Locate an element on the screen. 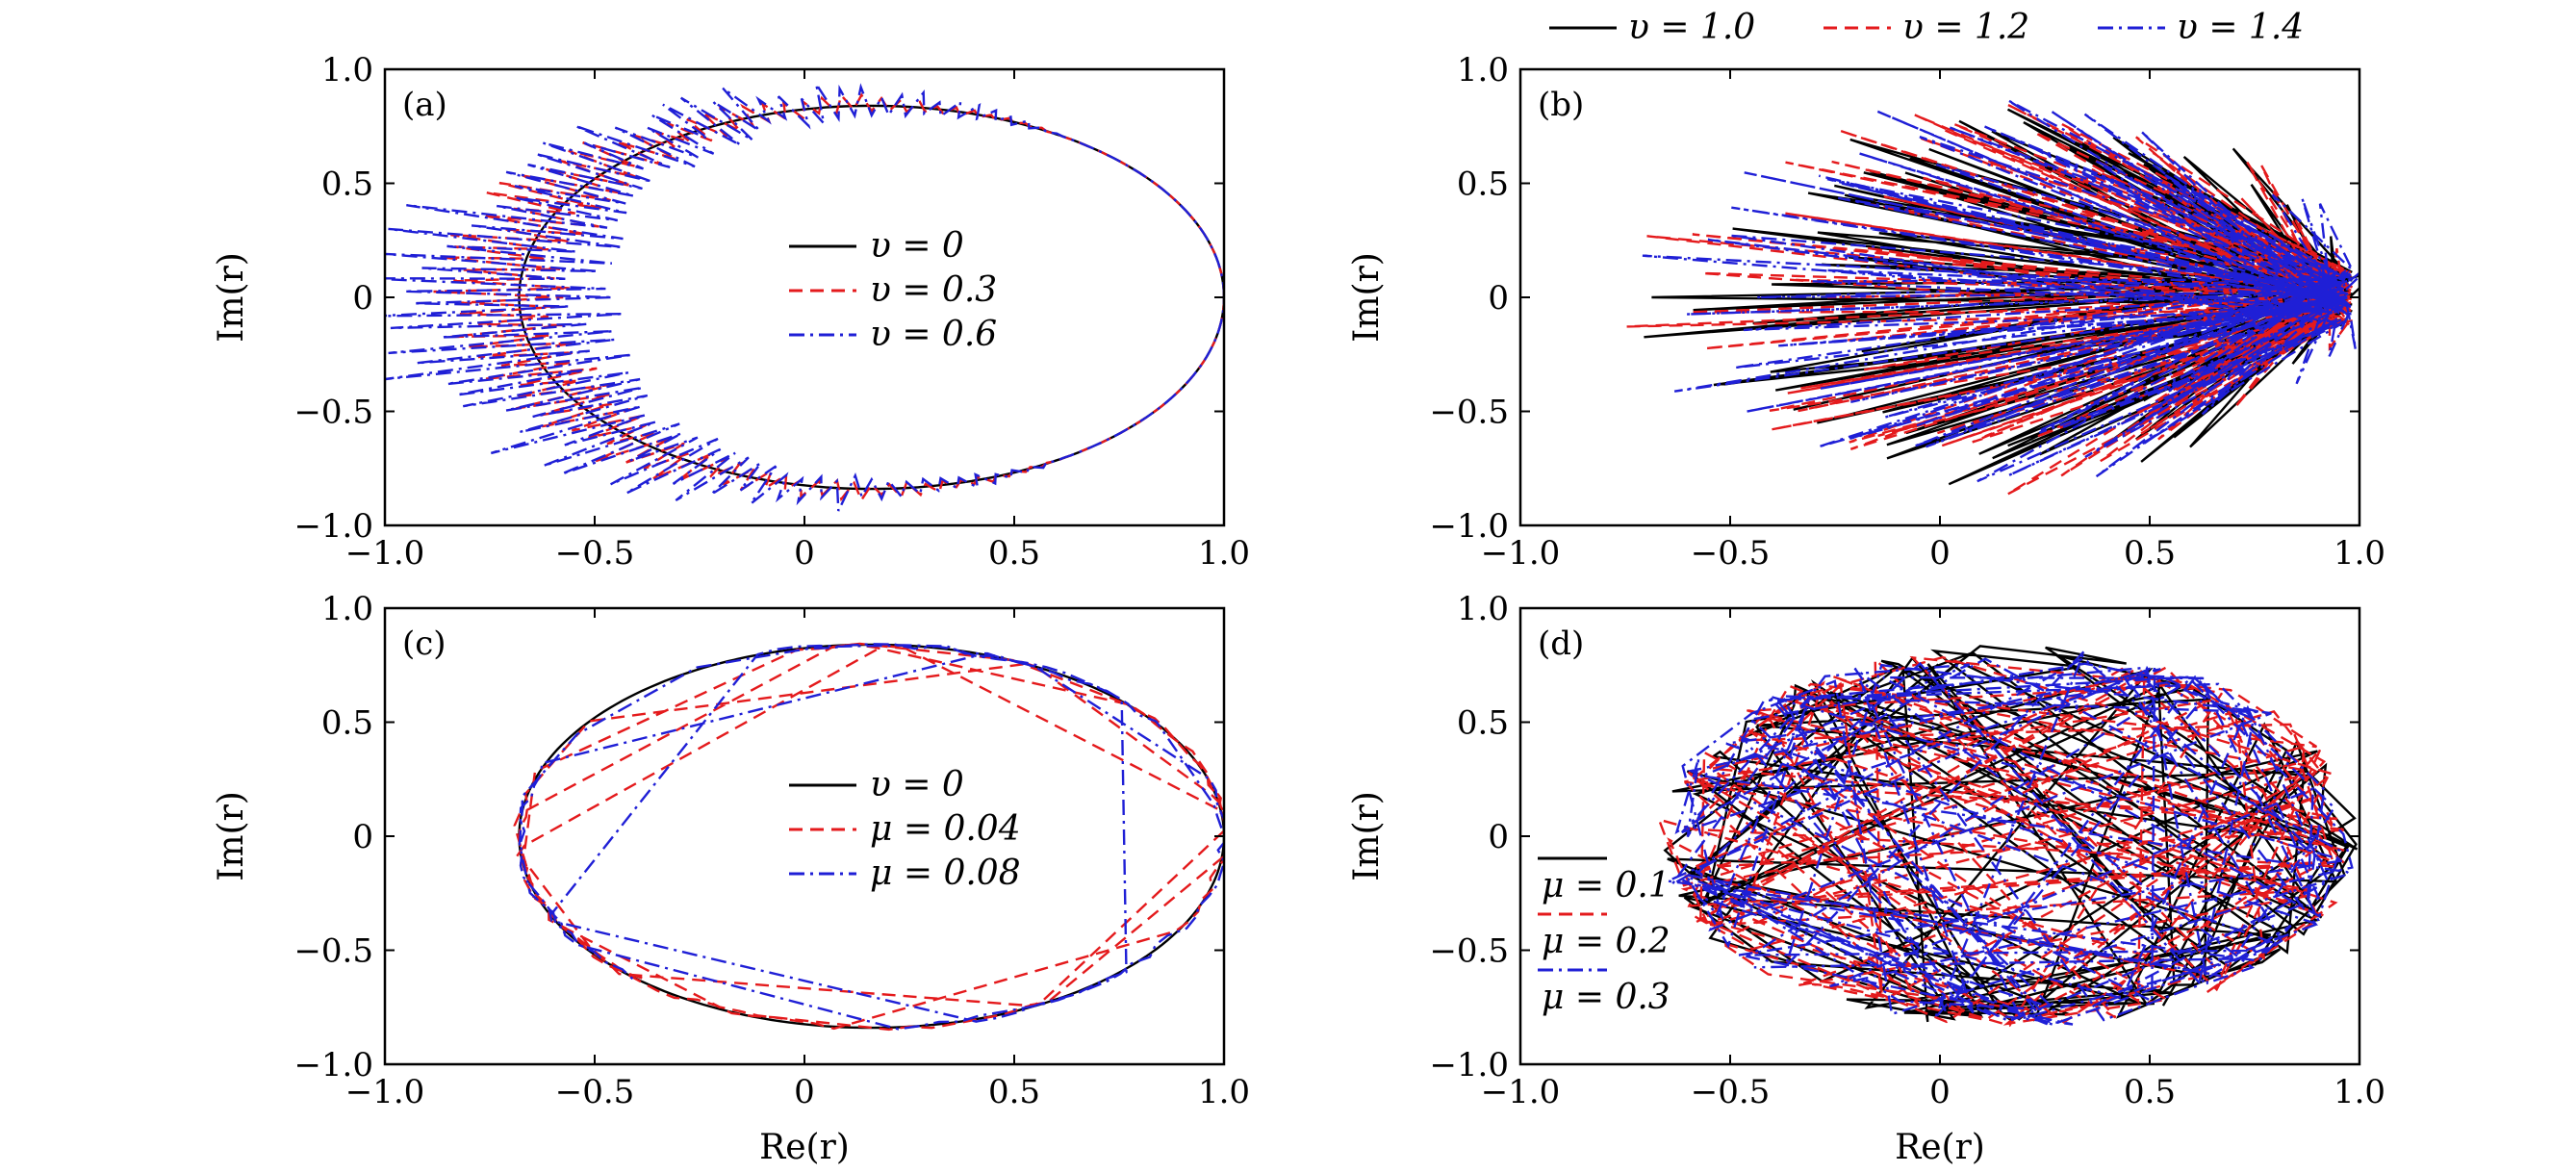  panel-a-ylabel: Im(r) is located at coordinates (231, 297).